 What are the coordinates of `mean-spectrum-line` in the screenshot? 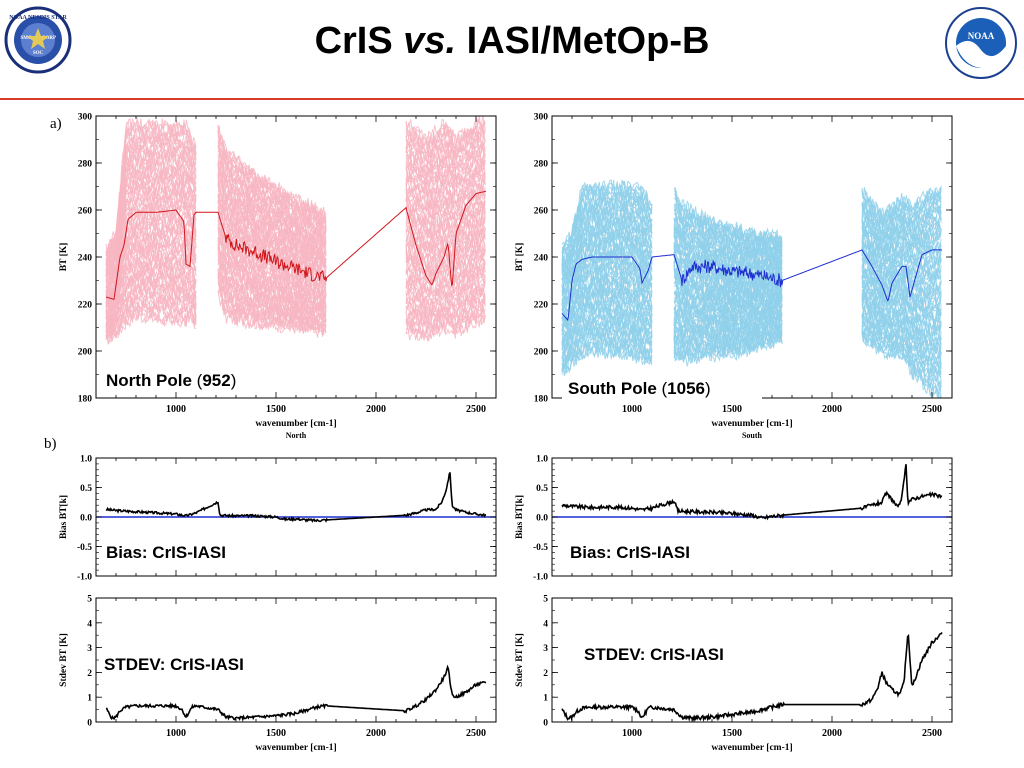 It's located at (296, 245).